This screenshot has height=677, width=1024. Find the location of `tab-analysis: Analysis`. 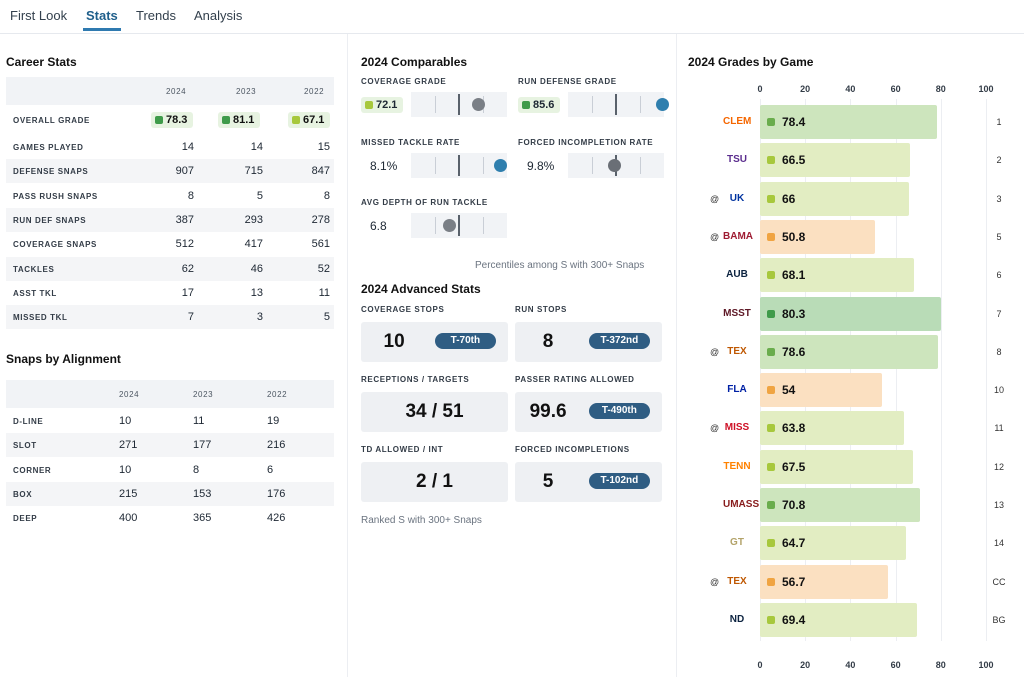

tab-analysis: Analysis is located at coordinates (218, 15).